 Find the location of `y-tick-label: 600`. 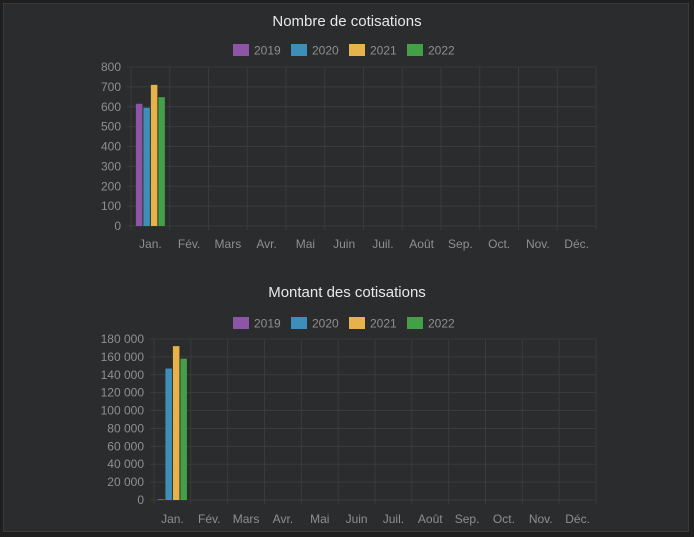

y-tick-label: 600 is located at coordinates (111, 107).